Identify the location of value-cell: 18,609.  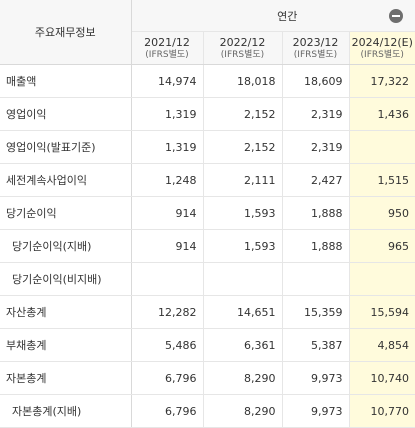
(315, 81).